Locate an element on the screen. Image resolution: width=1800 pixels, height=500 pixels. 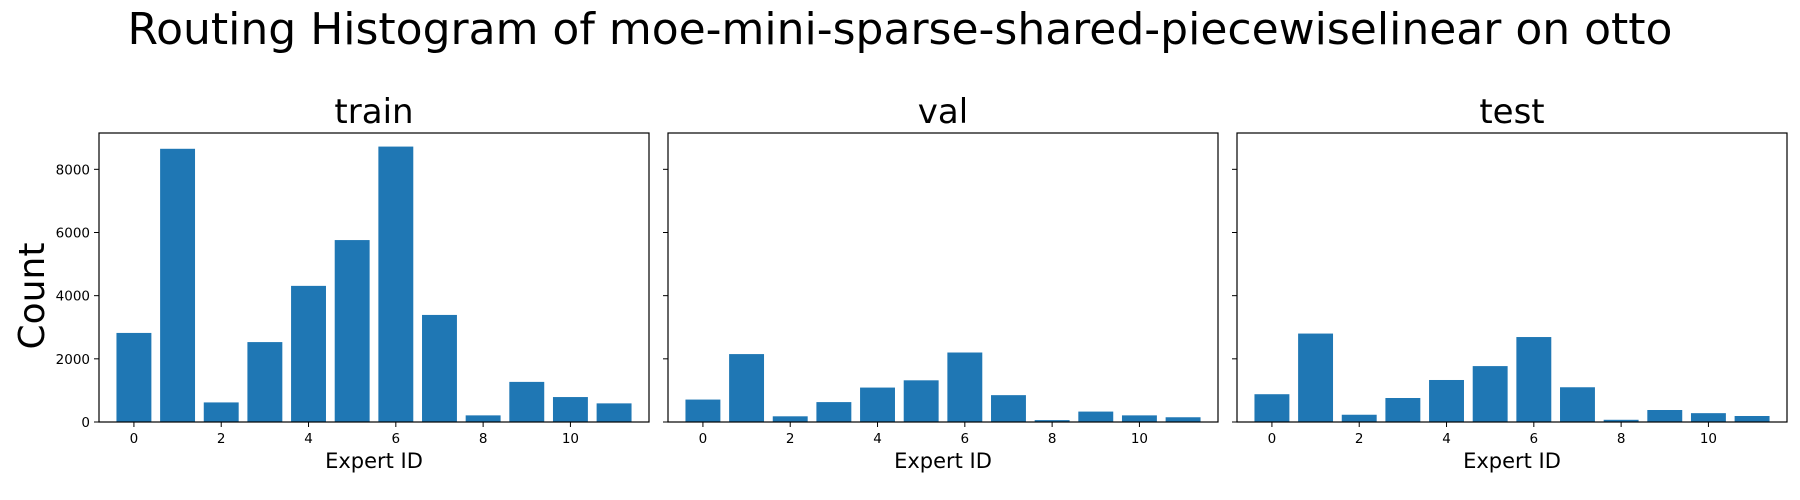
y-axis-label: Count is located at coordinates (32, 296).